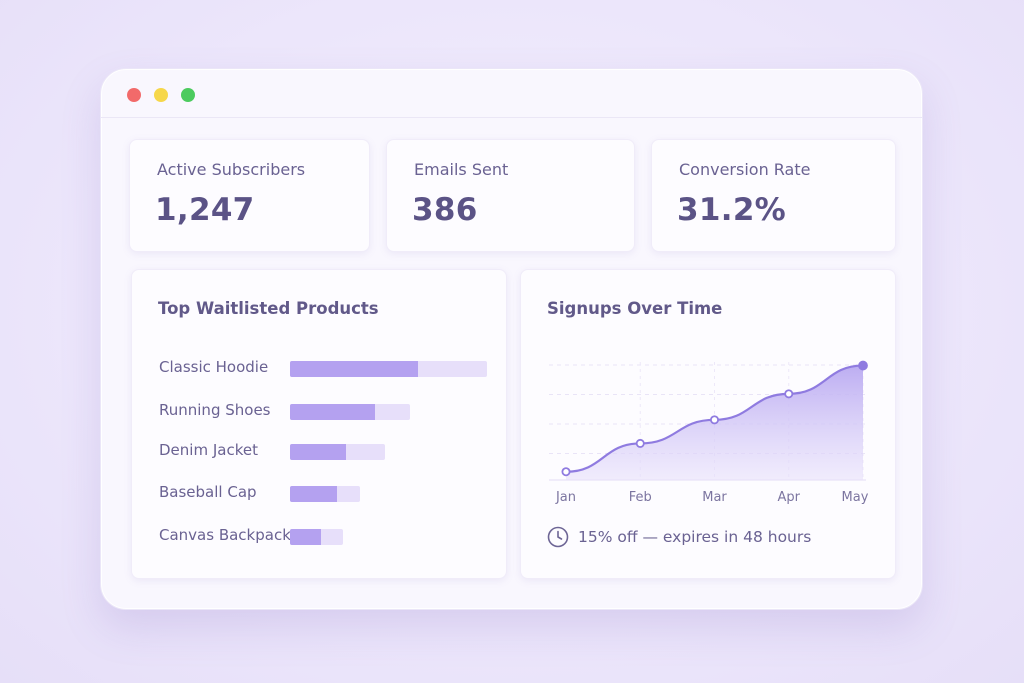 This screenshot has height=683, width=1024. What do you see at coordinates (268, 308) in the screenshot?
I see `panel-title: Top Waitlisted Products` at bounding box center [268, 308].